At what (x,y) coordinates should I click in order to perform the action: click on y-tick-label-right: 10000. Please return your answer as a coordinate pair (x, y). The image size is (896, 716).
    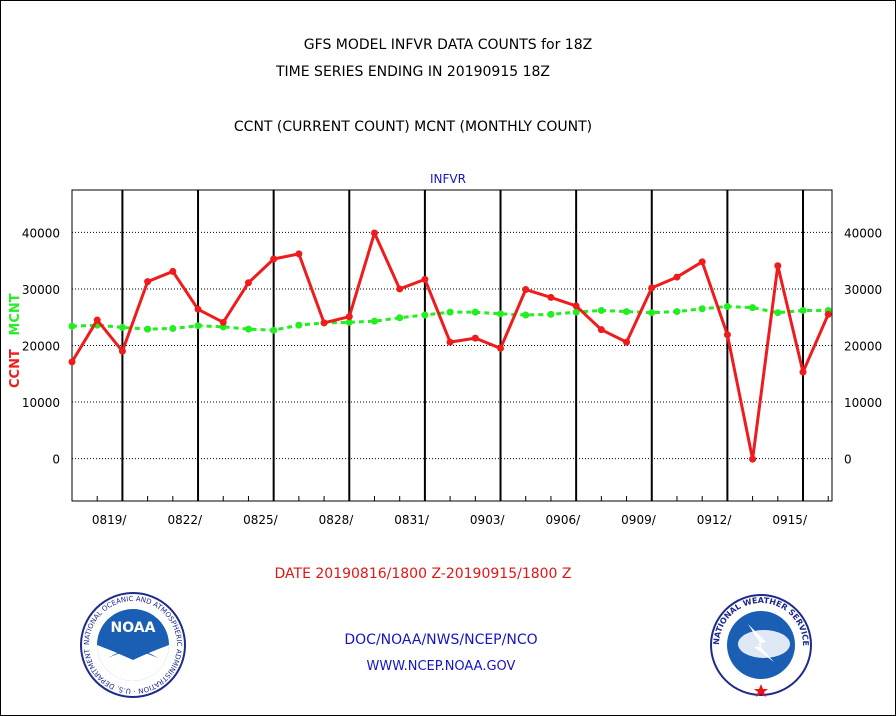
    Looking at the image, I should click on (863, 403).